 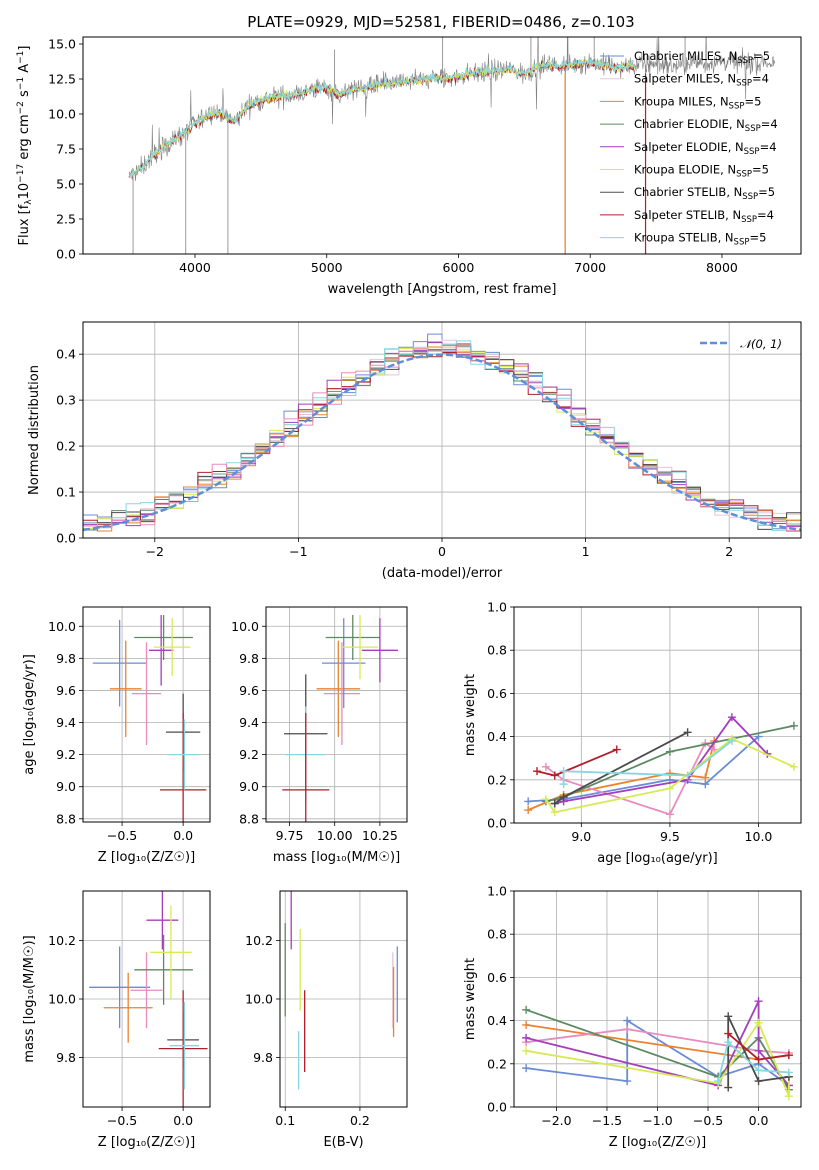 What do you see at coordinates (298, 551) in the screenshot?
I see `x-tick-label: −1` at bounding box center [298, 551].